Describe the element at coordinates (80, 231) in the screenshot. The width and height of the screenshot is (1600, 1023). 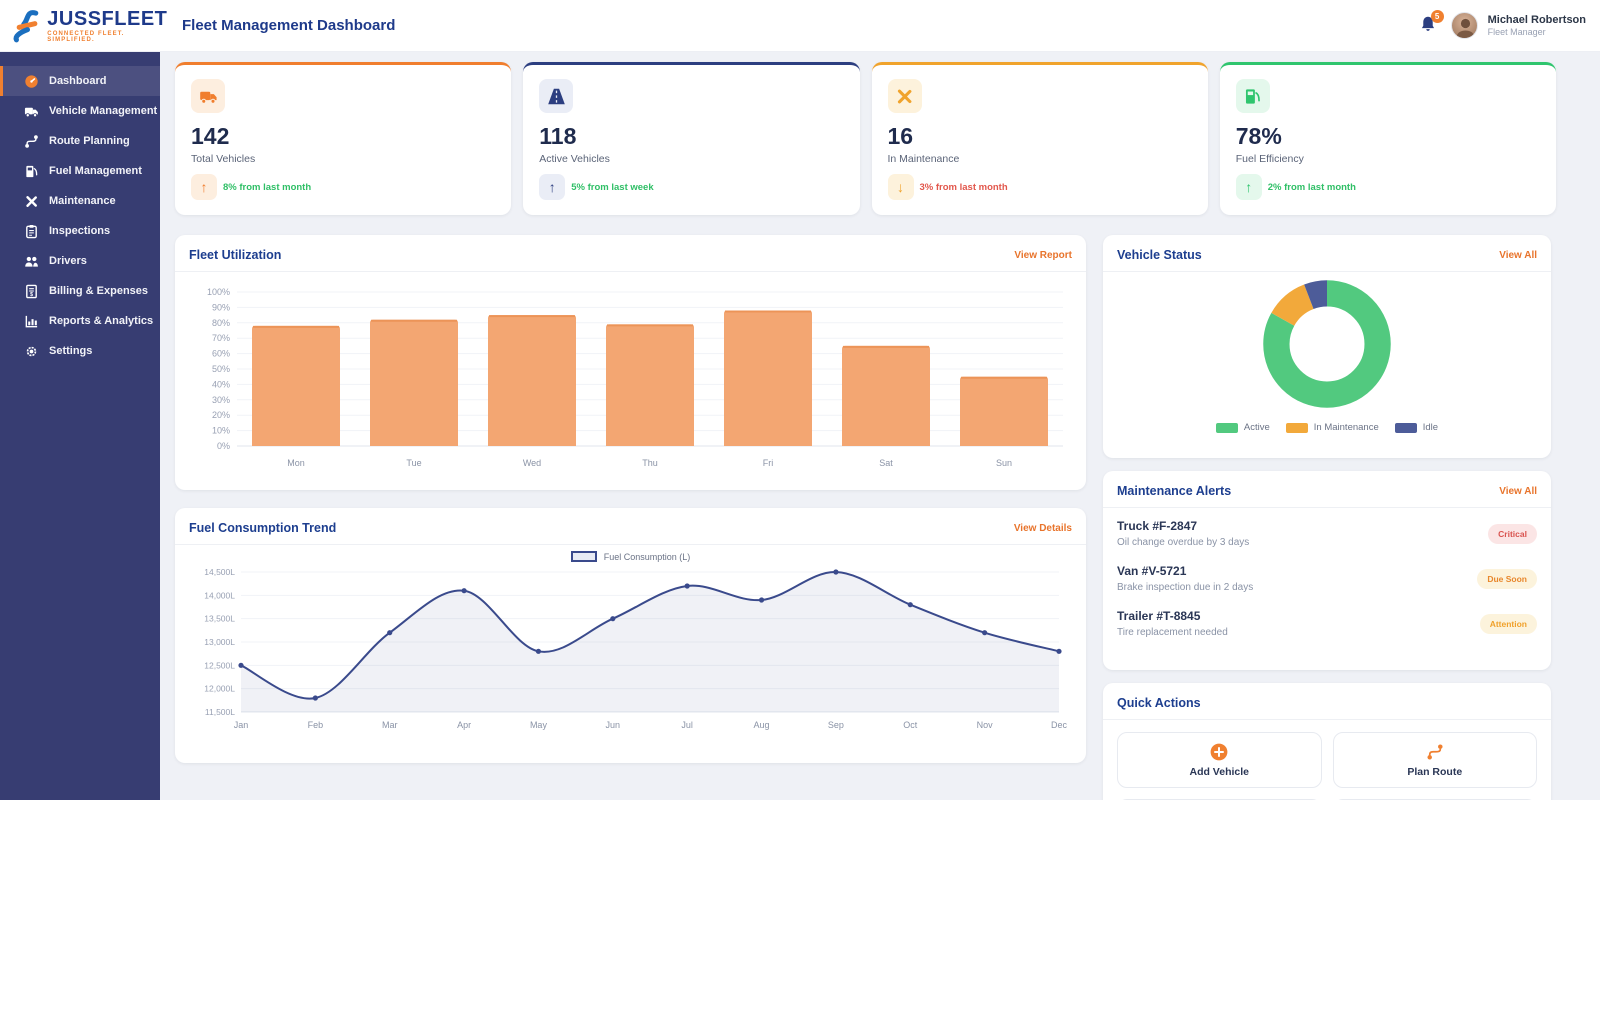
I see `sidebar-item-inspections: Inspections` at that location.